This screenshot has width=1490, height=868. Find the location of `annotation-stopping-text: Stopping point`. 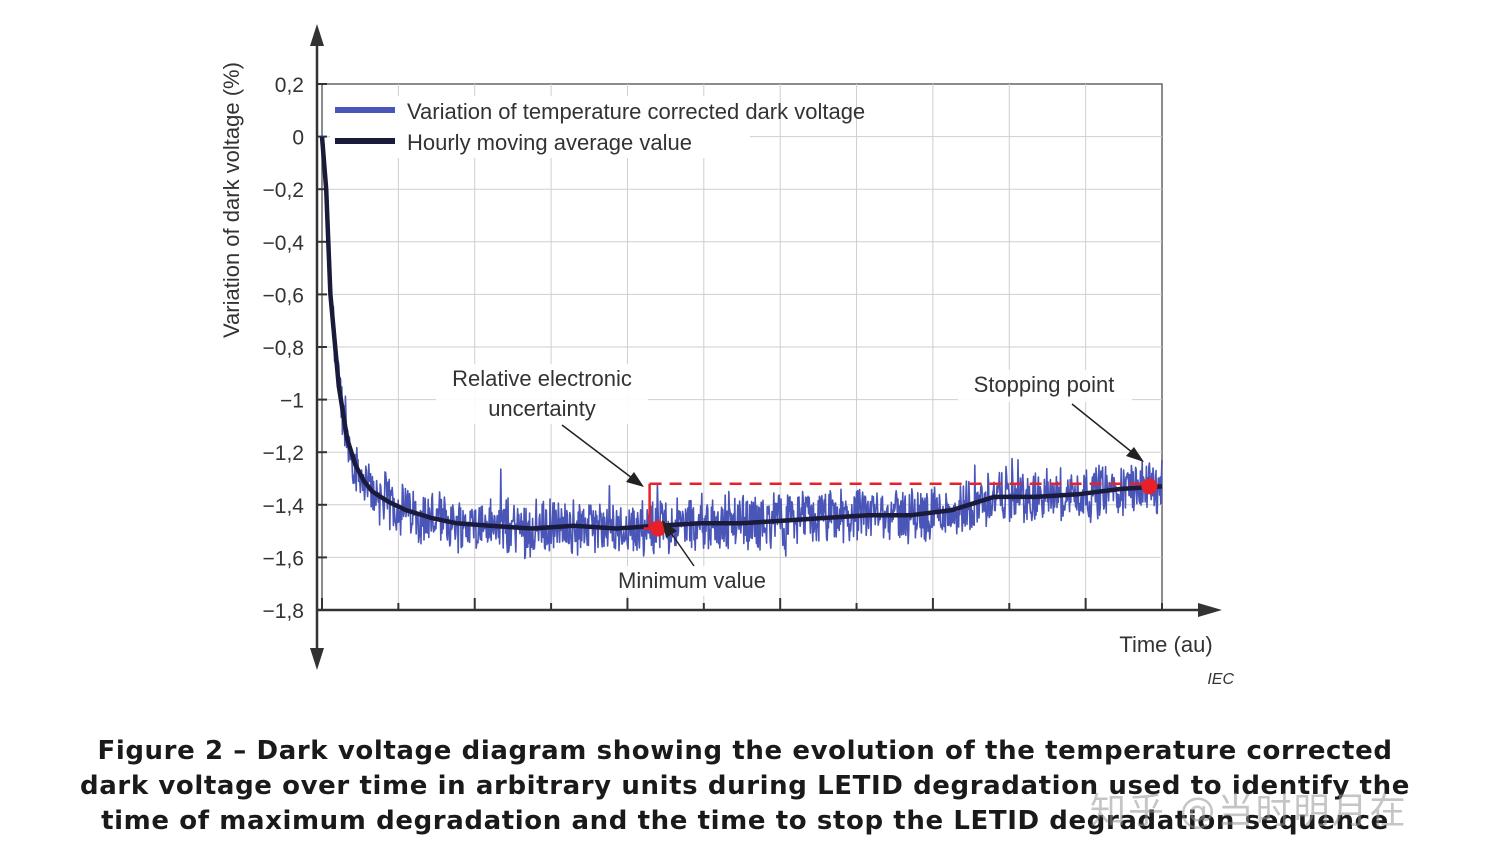

annotation-stopping-text: Stopping point is located at coordinates (1044, 384).